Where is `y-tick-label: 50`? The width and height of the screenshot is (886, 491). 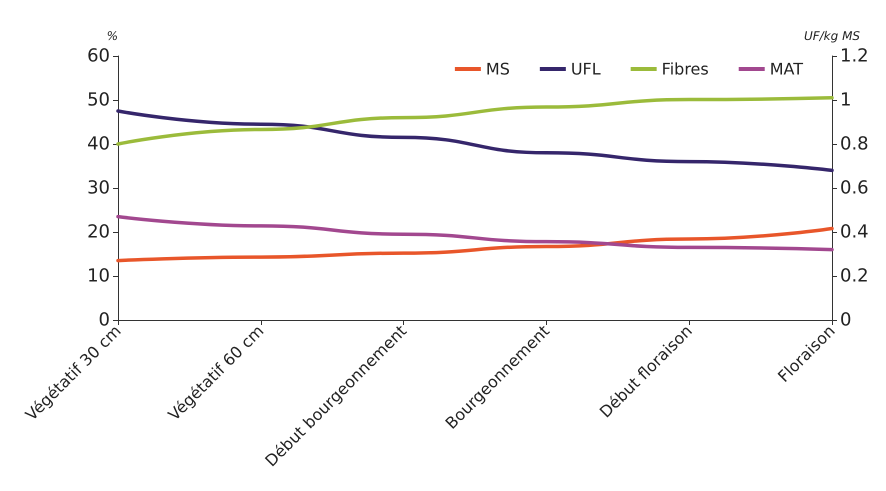 y-tick-label: 50 is located at coordinates (98, 100).